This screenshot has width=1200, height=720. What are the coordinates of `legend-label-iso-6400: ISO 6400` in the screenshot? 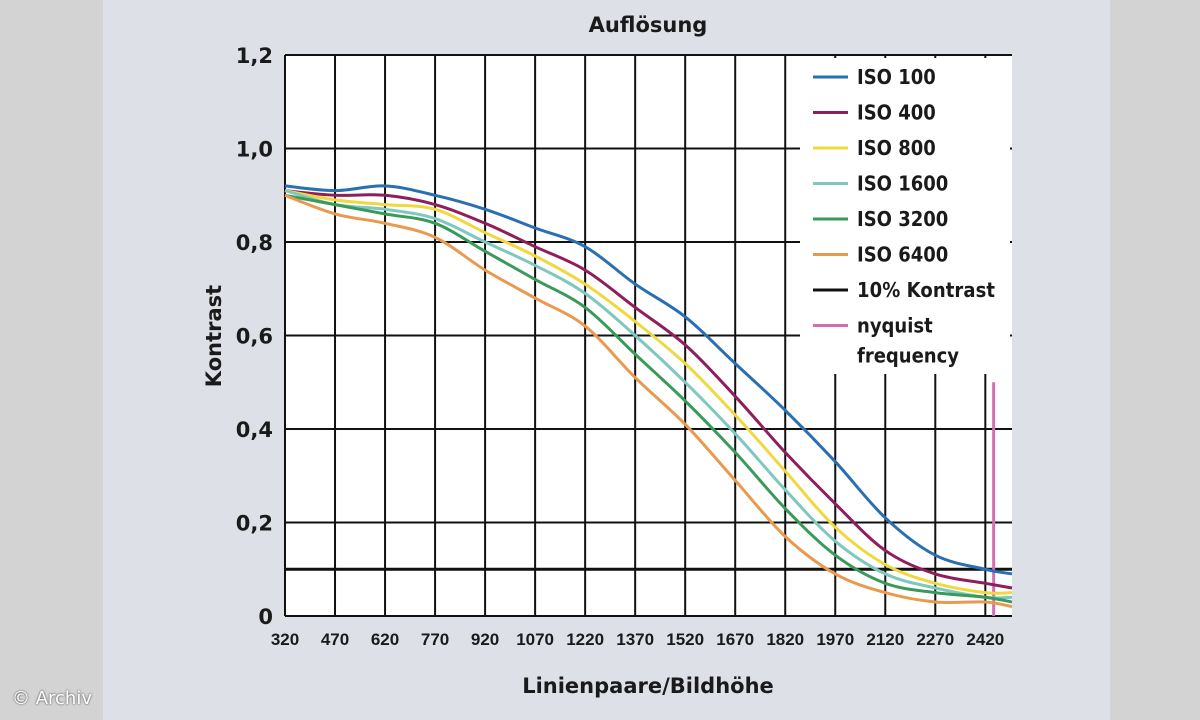 It's located at (902, 255).